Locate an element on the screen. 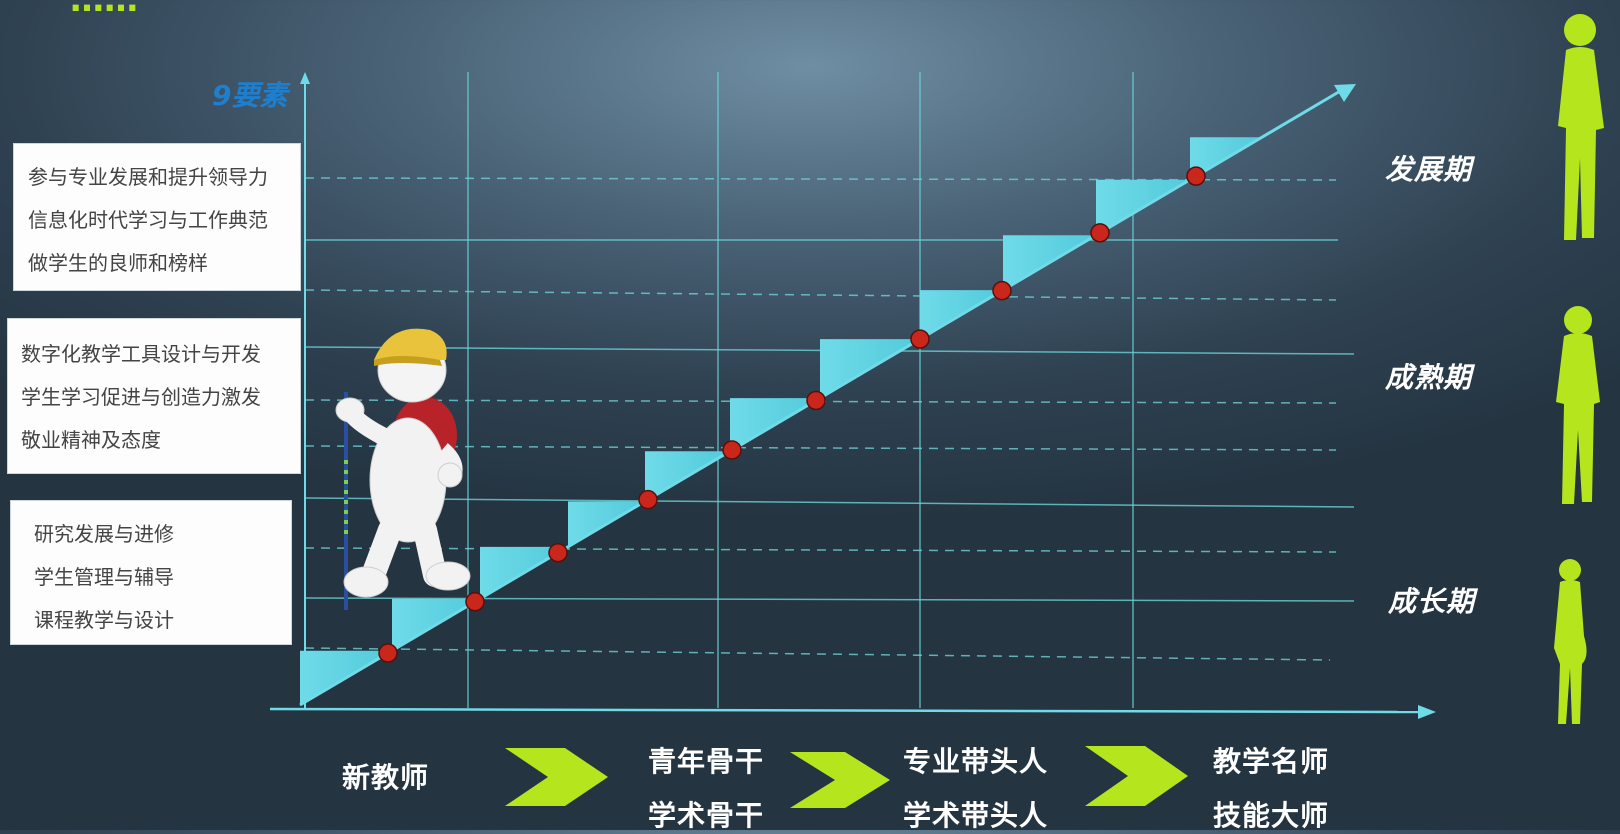  element-item: 课程教学与设计 is located at coordinates (104, 620).